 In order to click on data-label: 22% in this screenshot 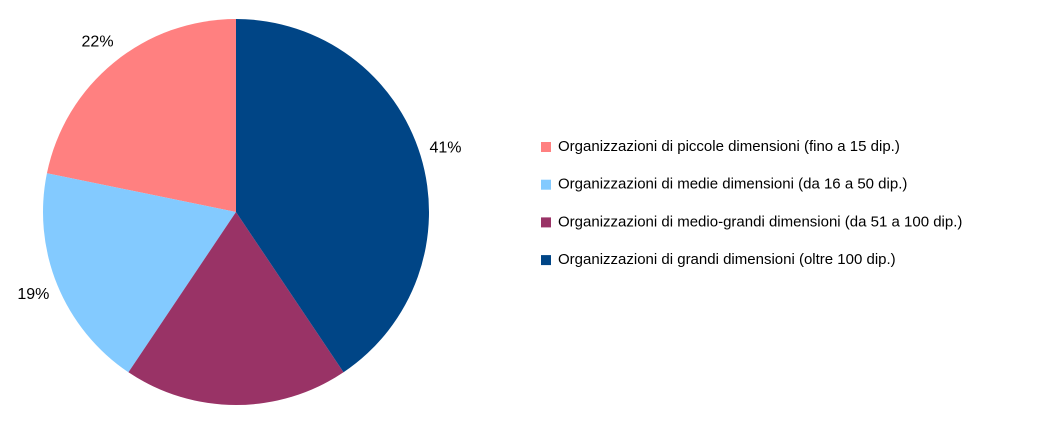, I will do `click(98, 42)`.